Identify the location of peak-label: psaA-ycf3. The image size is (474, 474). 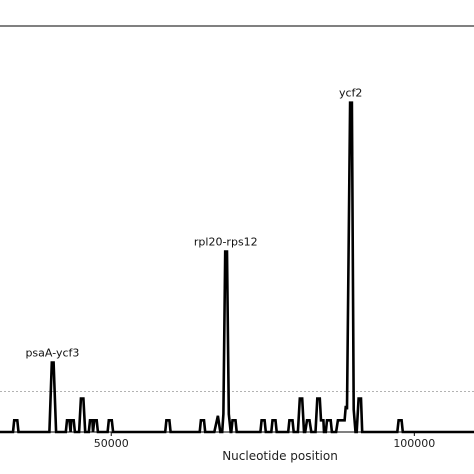
(52, 353).